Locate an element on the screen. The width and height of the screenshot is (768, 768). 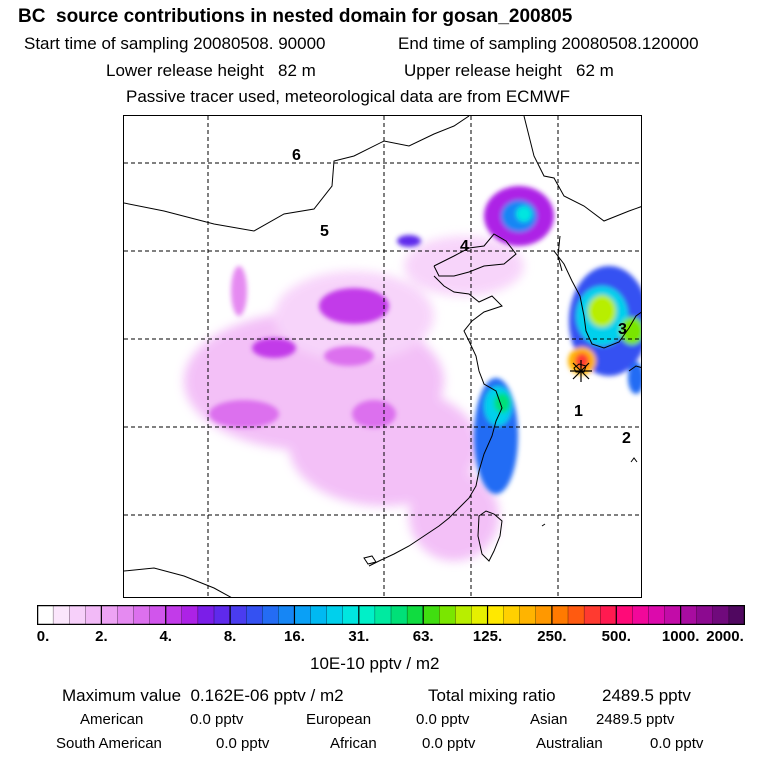
color-scale-tick-label: 4. is located at coordinates (165, 636).